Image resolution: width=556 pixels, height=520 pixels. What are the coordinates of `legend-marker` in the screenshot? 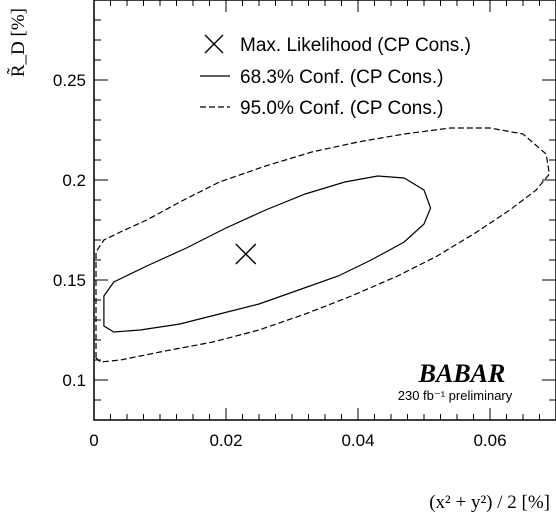 It's located at (214, 44).